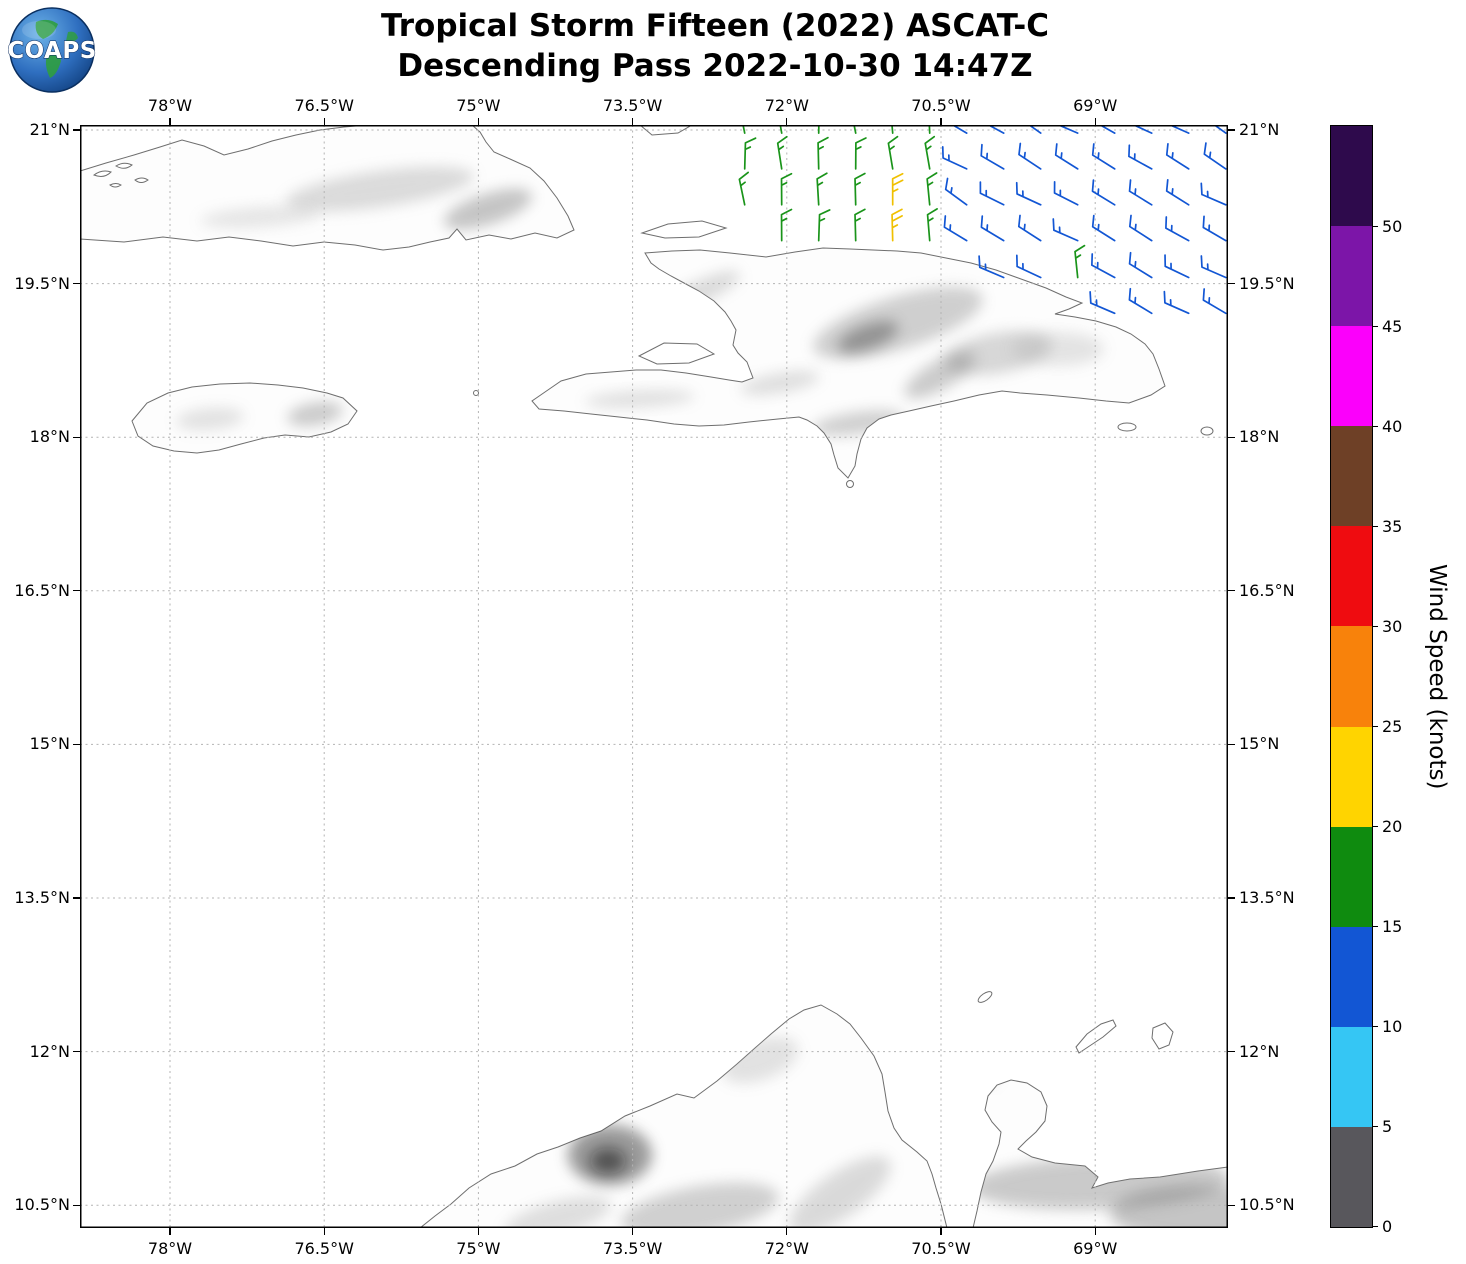 Image resolution: width=1466 pixels, height=1264 pixels. I want to click on colorbar, so click(1351, 676).